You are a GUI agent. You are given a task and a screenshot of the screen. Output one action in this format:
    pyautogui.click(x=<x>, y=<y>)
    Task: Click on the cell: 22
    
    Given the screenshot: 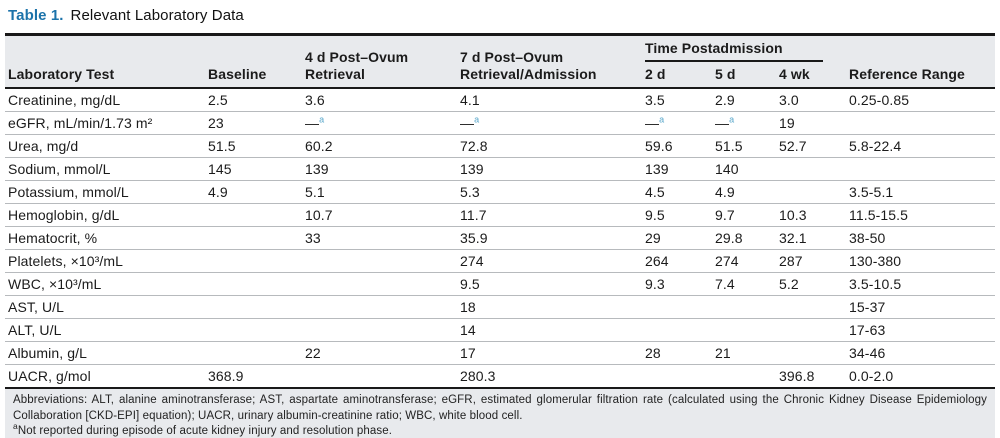 What is the action you would take?
    pyautogui.click(x=382, y=353)
    